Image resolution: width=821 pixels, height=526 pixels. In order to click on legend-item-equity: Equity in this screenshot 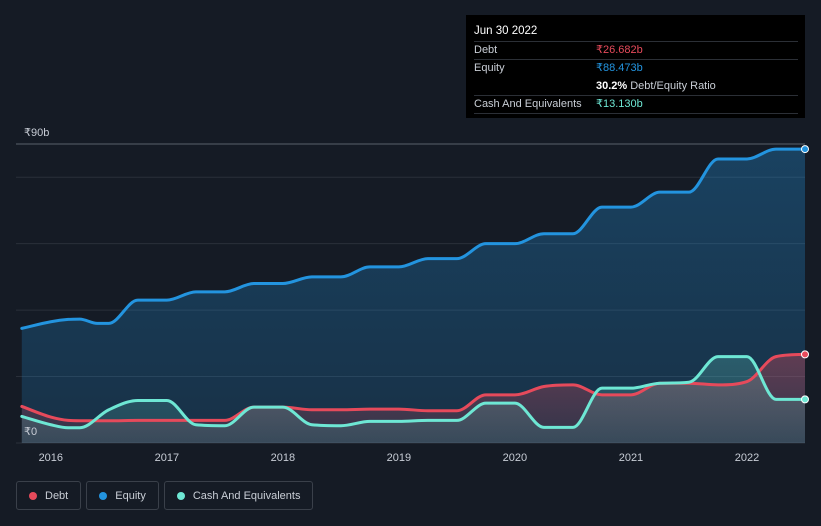, I will do `click(122, 495)`.